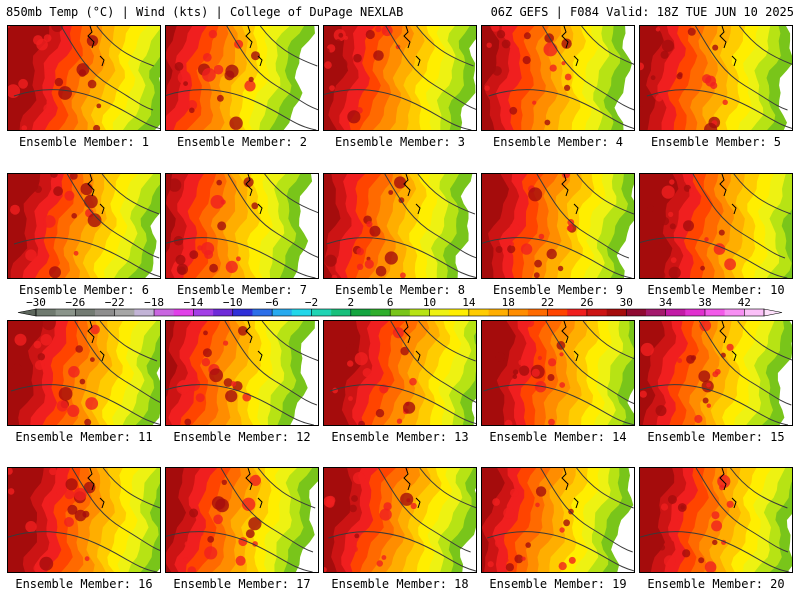  Describe the element at coordinates (716, 290) in the screenshot. I see `ensemble-member-label: Ensemble Member: 10` at that location.